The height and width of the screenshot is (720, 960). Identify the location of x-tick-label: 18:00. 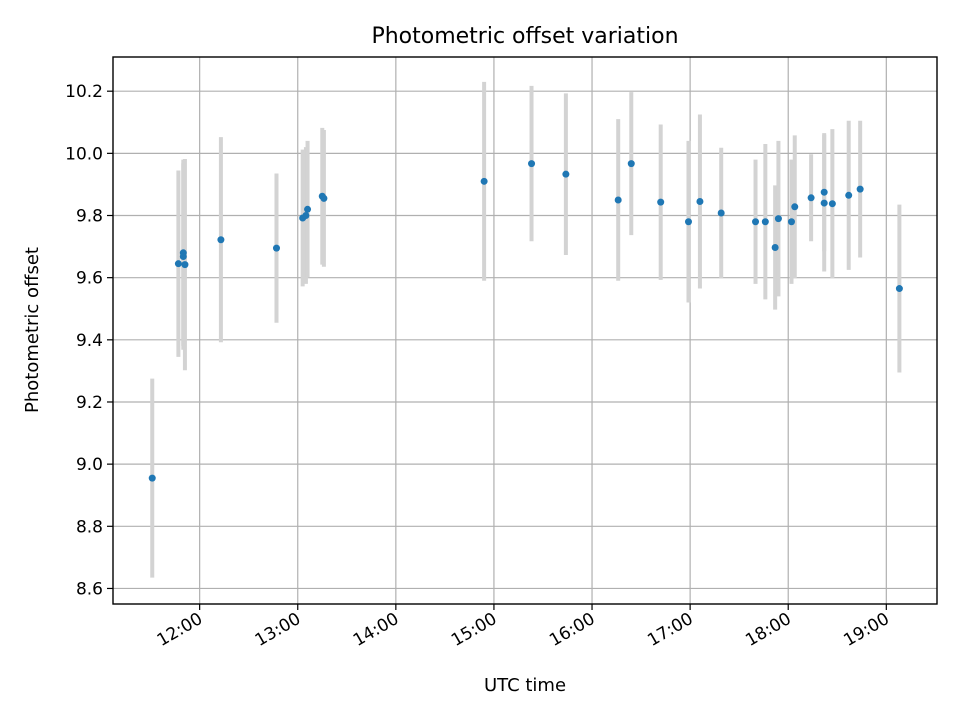
(768, 630).